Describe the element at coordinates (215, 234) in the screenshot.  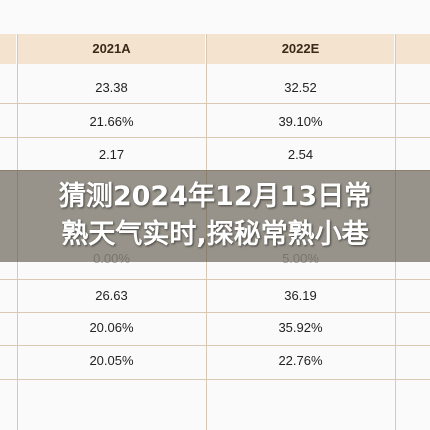
I see `article-title-line-2: 熟天气实时,探秘常熟小巷` at that location.